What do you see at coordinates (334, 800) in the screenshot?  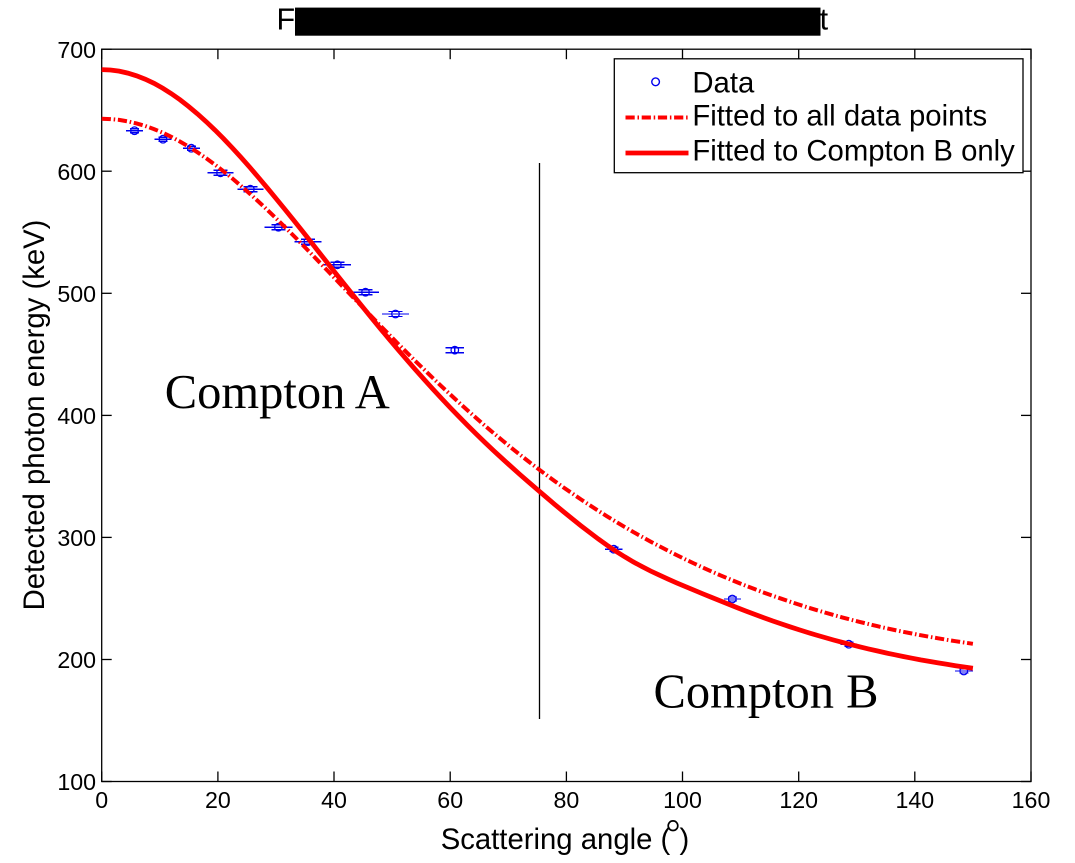 I see `svg-text: 40` at bounding box center [334, 800].